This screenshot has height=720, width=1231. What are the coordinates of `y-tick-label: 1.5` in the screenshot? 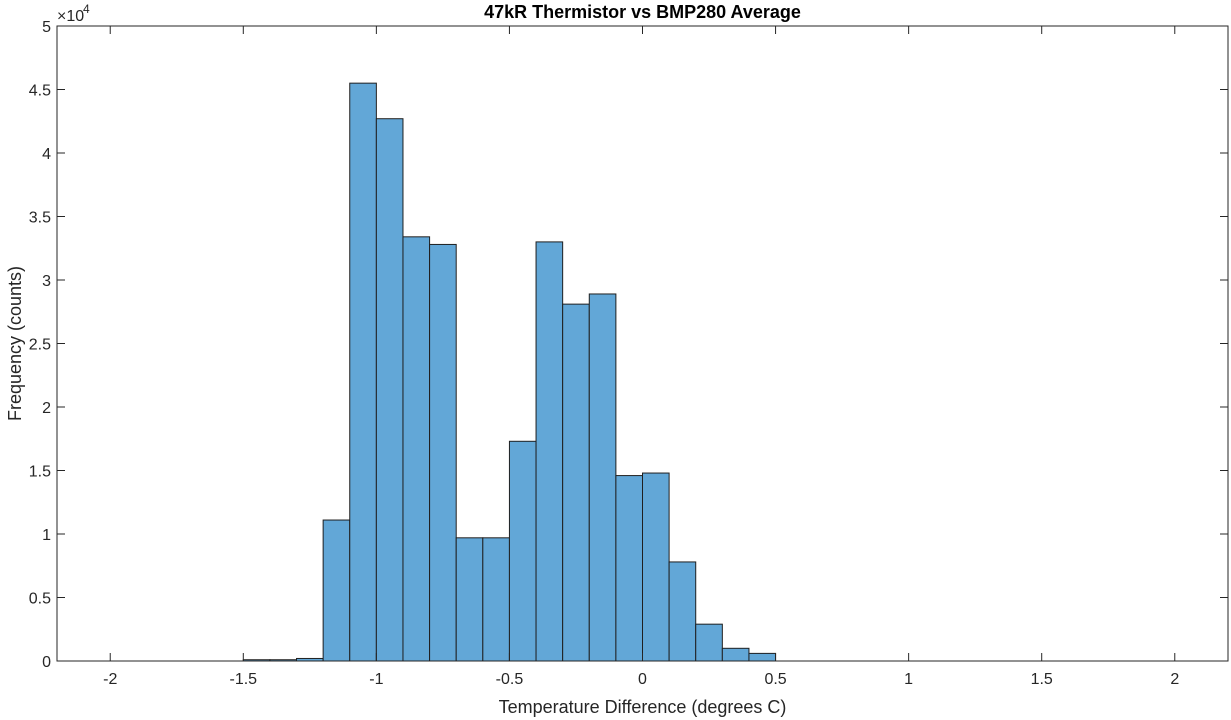 It's located at (40, 472).